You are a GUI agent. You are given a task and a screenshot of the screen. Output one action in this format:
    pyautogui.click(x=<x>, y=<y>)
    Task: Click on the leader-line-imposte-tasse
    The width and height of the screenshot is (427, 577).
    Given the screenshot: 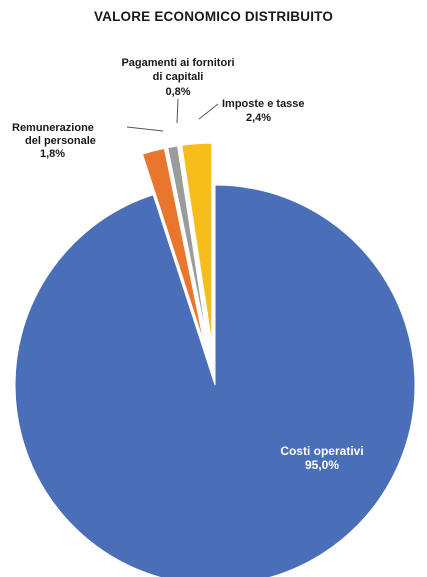 What is the action you would take?
    pyautogui.click(x=208, y=111)
    